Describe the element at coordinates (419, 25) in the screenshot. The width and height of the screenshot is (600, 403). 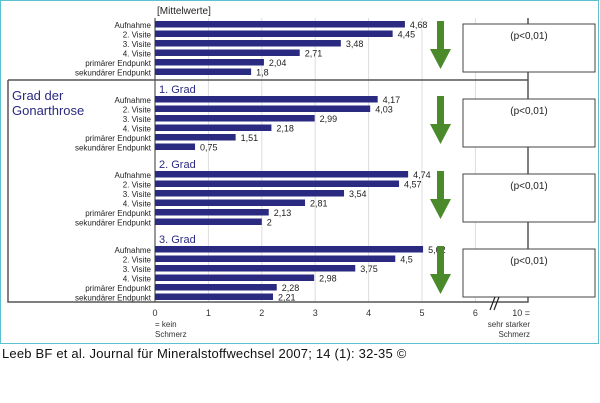
I see `data-label: 4,68` at that location.